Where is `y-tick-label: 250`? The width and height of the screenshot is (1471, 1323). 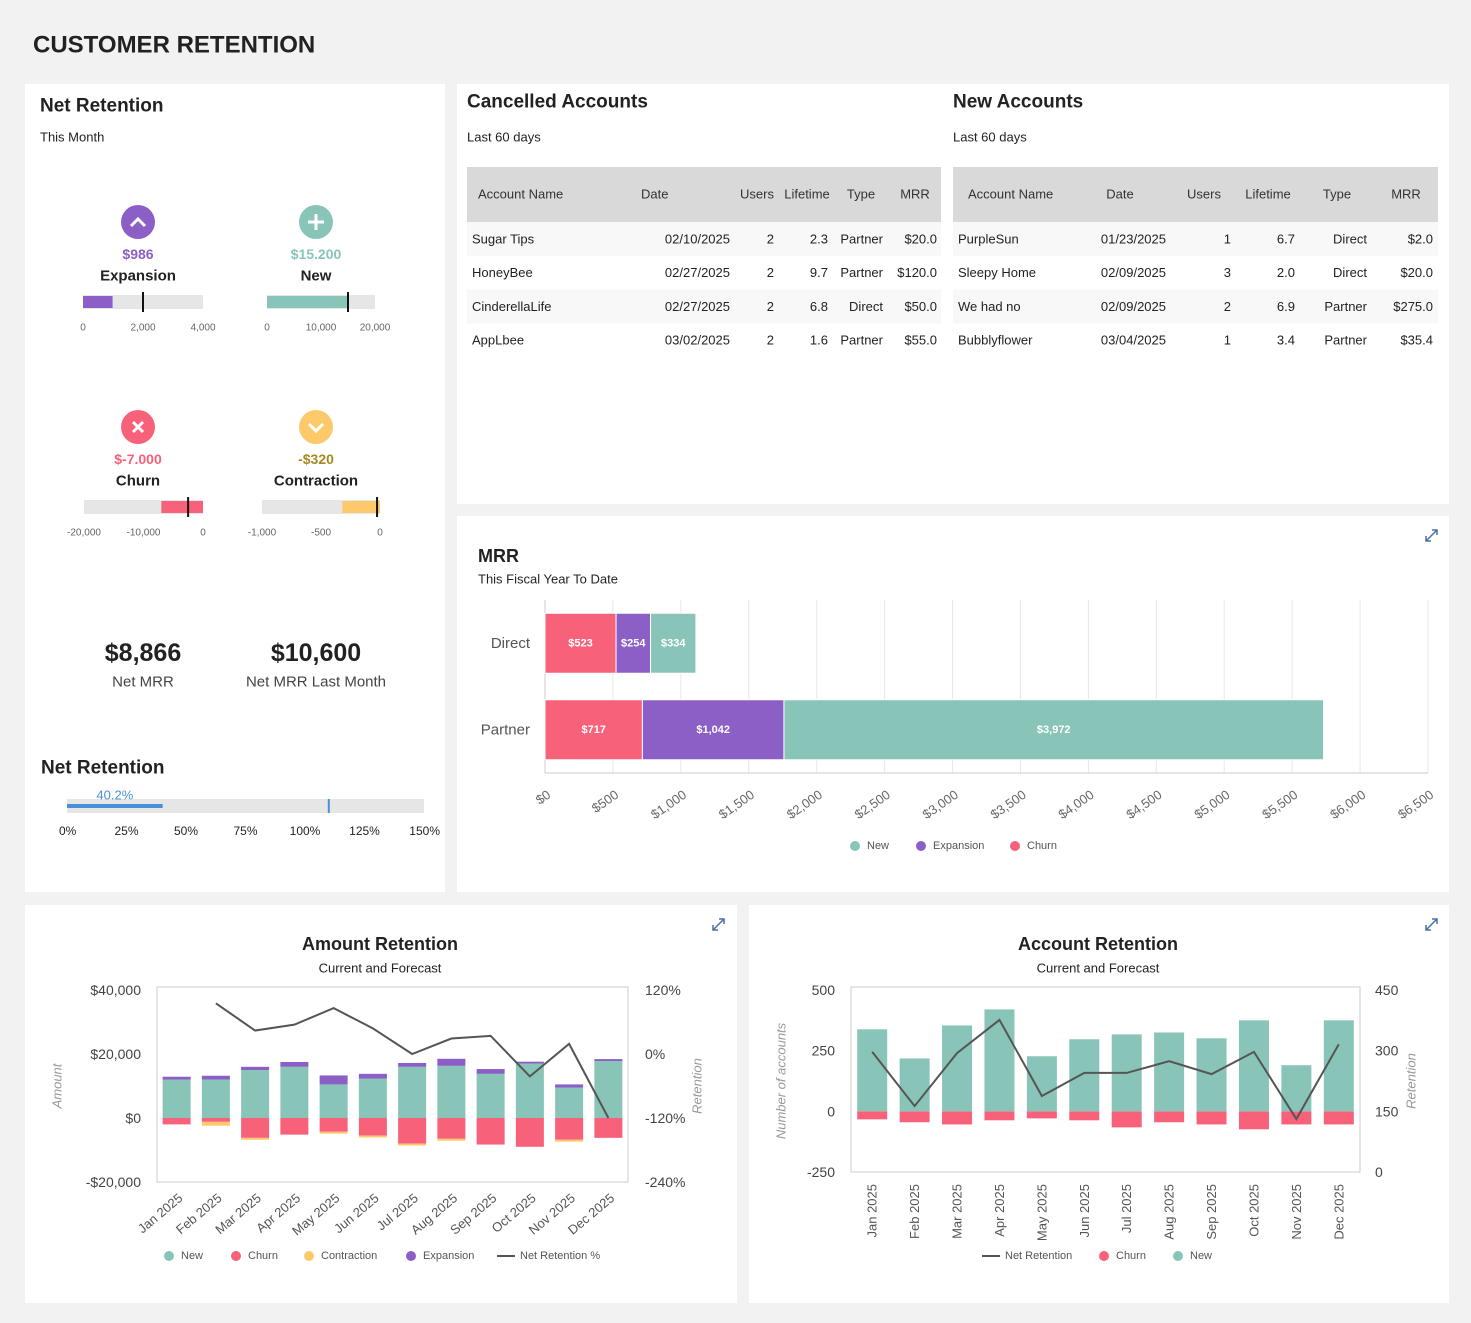 y-tick-label: 250 is located at coordinates (824, 1051).